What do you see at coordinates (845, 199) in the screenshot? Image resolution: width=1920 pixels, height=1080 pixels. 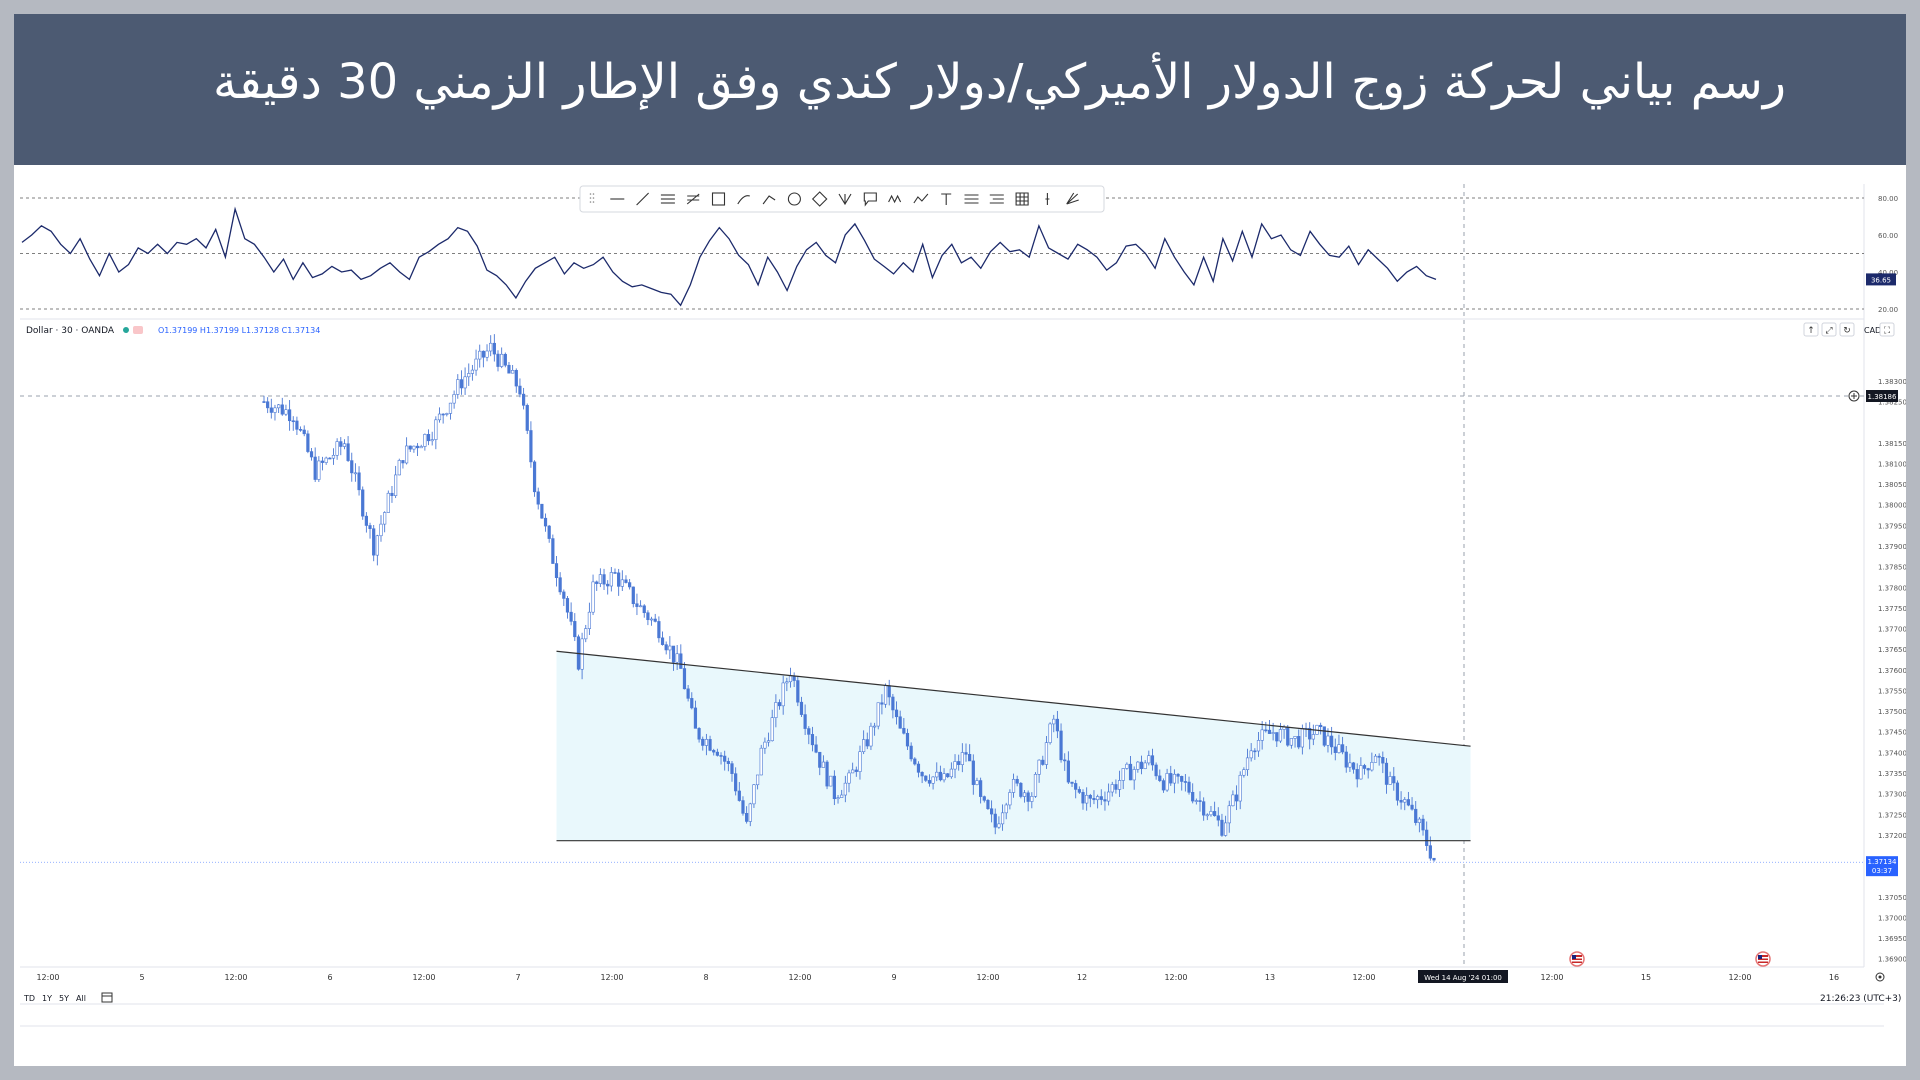 I see `pitchfork-icon` at bounding box center [845, 199].